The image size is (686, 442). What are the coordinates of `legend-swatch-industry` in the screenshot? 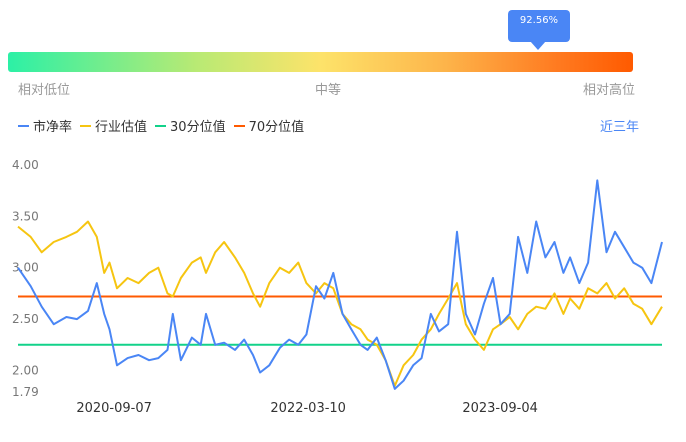 It's located at (86, 125).